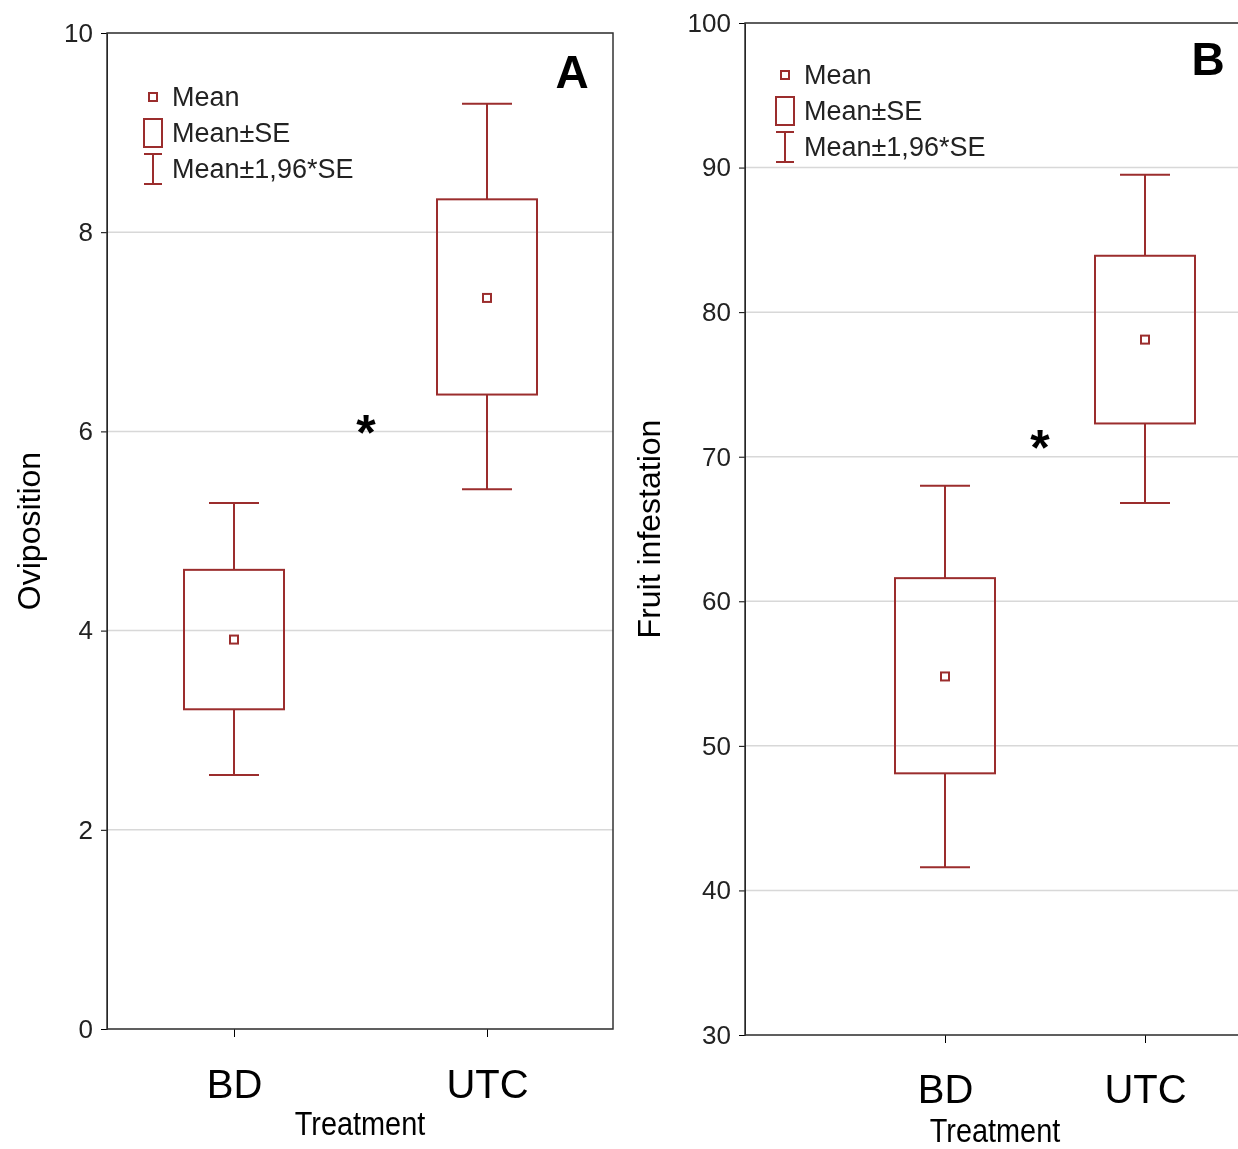 The image size is (1238, 1149). What do you see at coordinates (85, 232) in the screenshot?
I see `y-tick-label: 8` at bounding box center [85, 232].